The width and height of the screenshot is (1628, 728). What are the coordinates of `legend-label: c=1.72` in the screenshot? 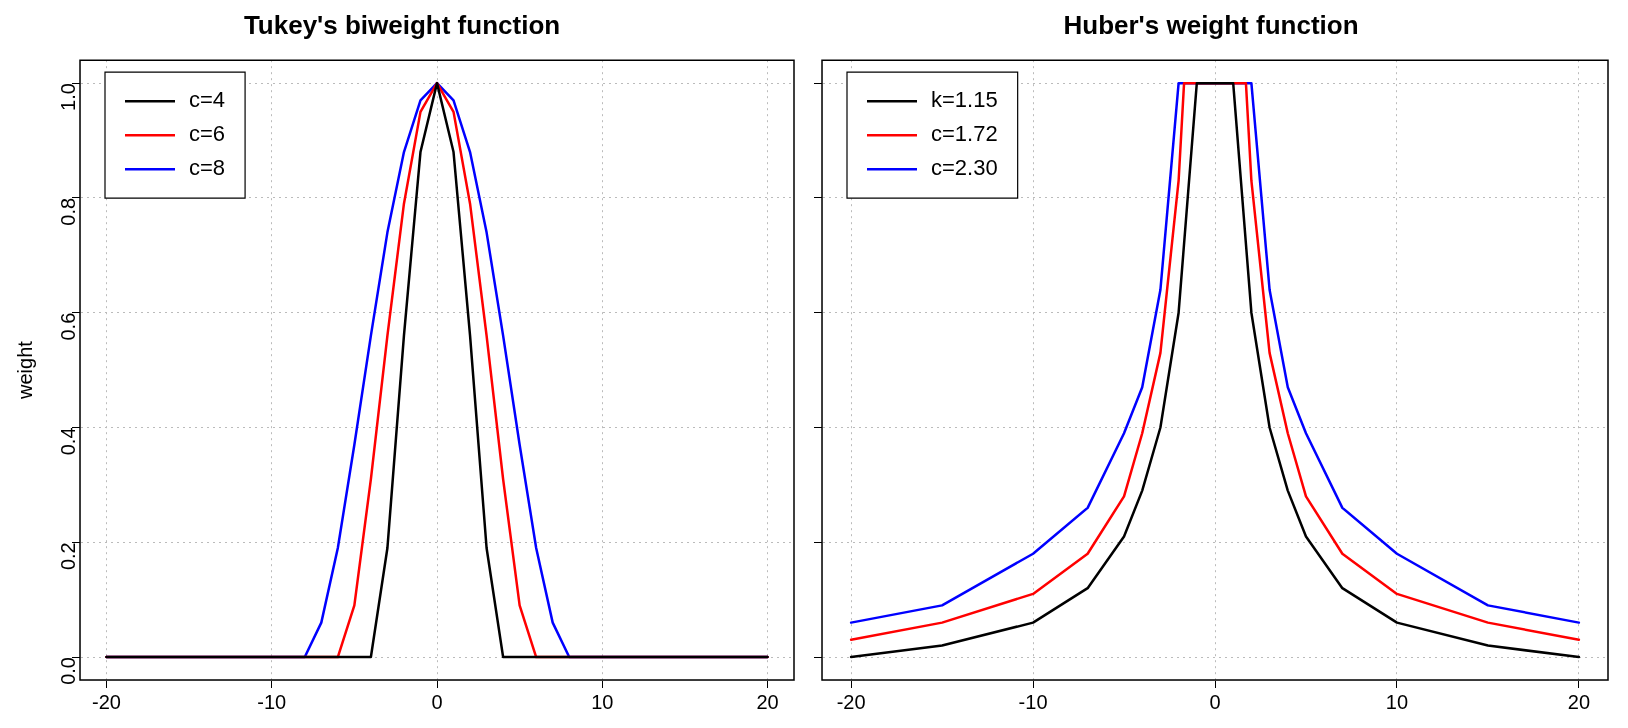 It's located at (964, 134).